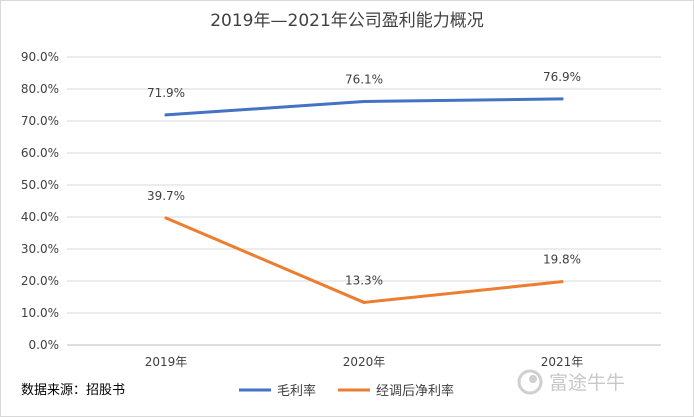 The image size is (694, 417). I want to click on y-tick-label: 80.0%, so click(40, 89).